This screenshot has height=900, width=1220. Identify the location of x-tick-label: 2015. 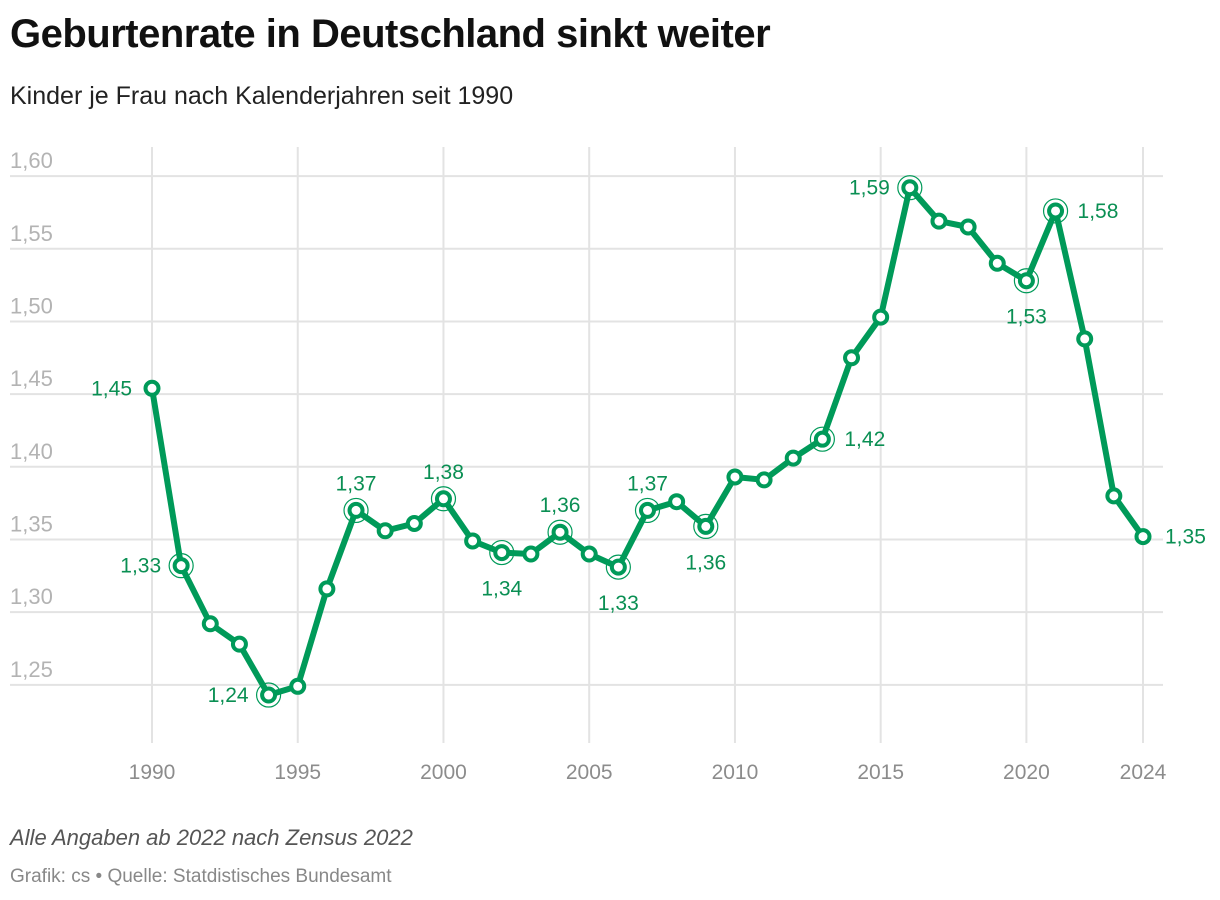
(880, 772).